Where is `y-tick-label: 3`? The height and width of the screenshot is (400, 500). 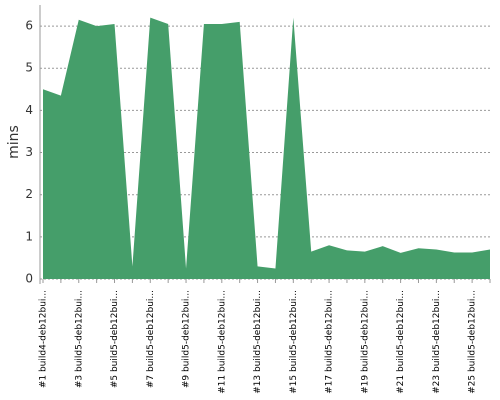
y-tick-label: 3 is located at coordinates (29, 152).